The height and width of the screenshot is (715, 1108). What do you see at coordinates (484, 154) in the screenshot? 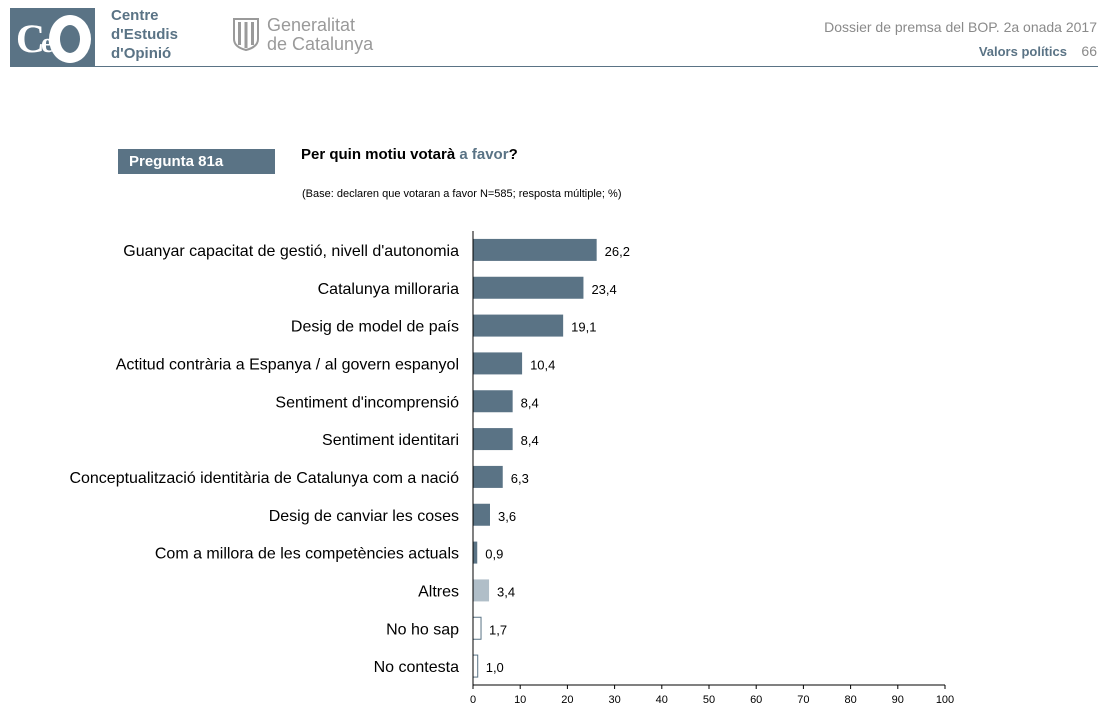
I see `question-title-highlight: a favor` at bounding box center [484, 154].